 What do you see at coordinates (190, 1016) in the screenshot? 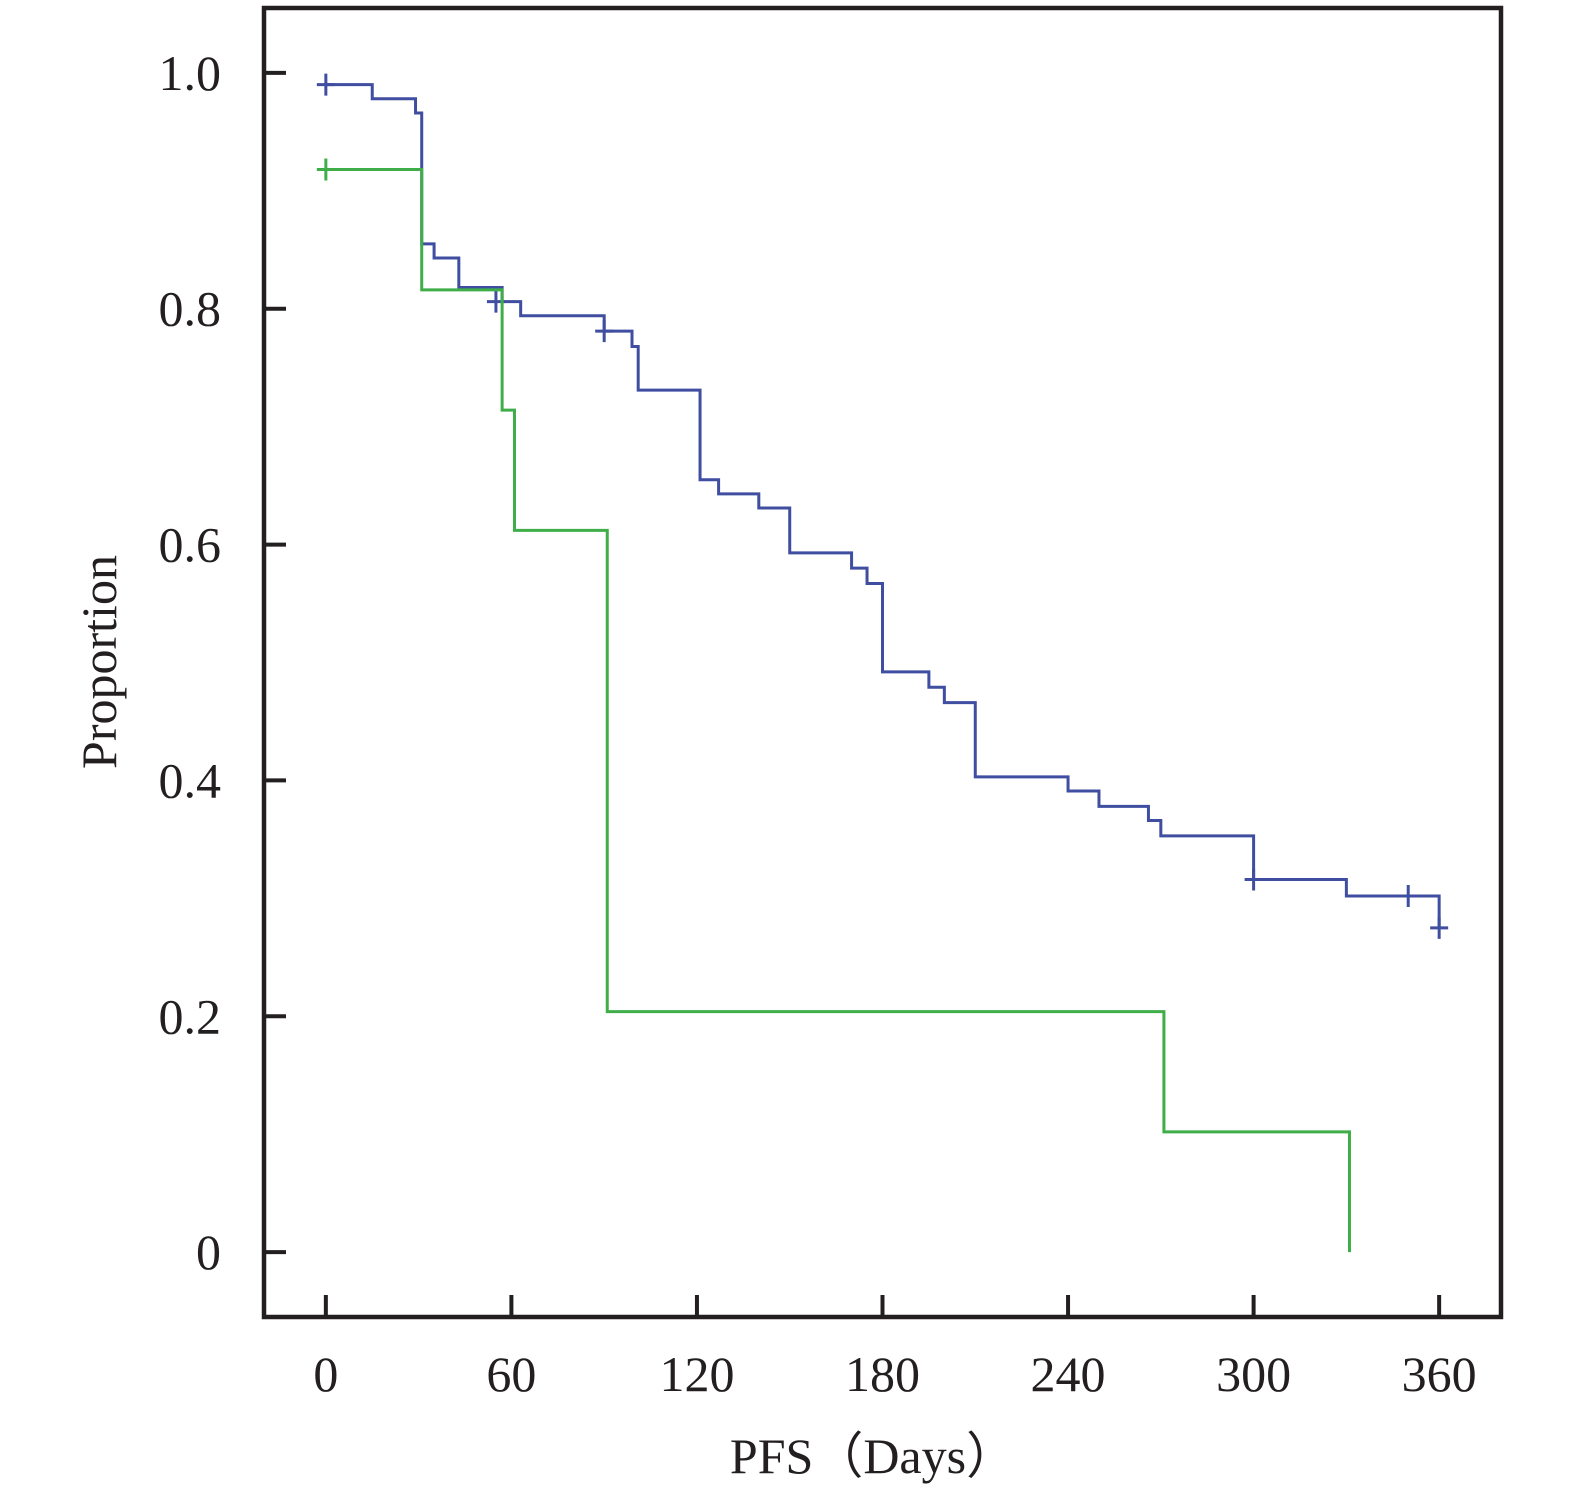
I see `y-tick-label: 0.2` at bounding box center [190, 1016].